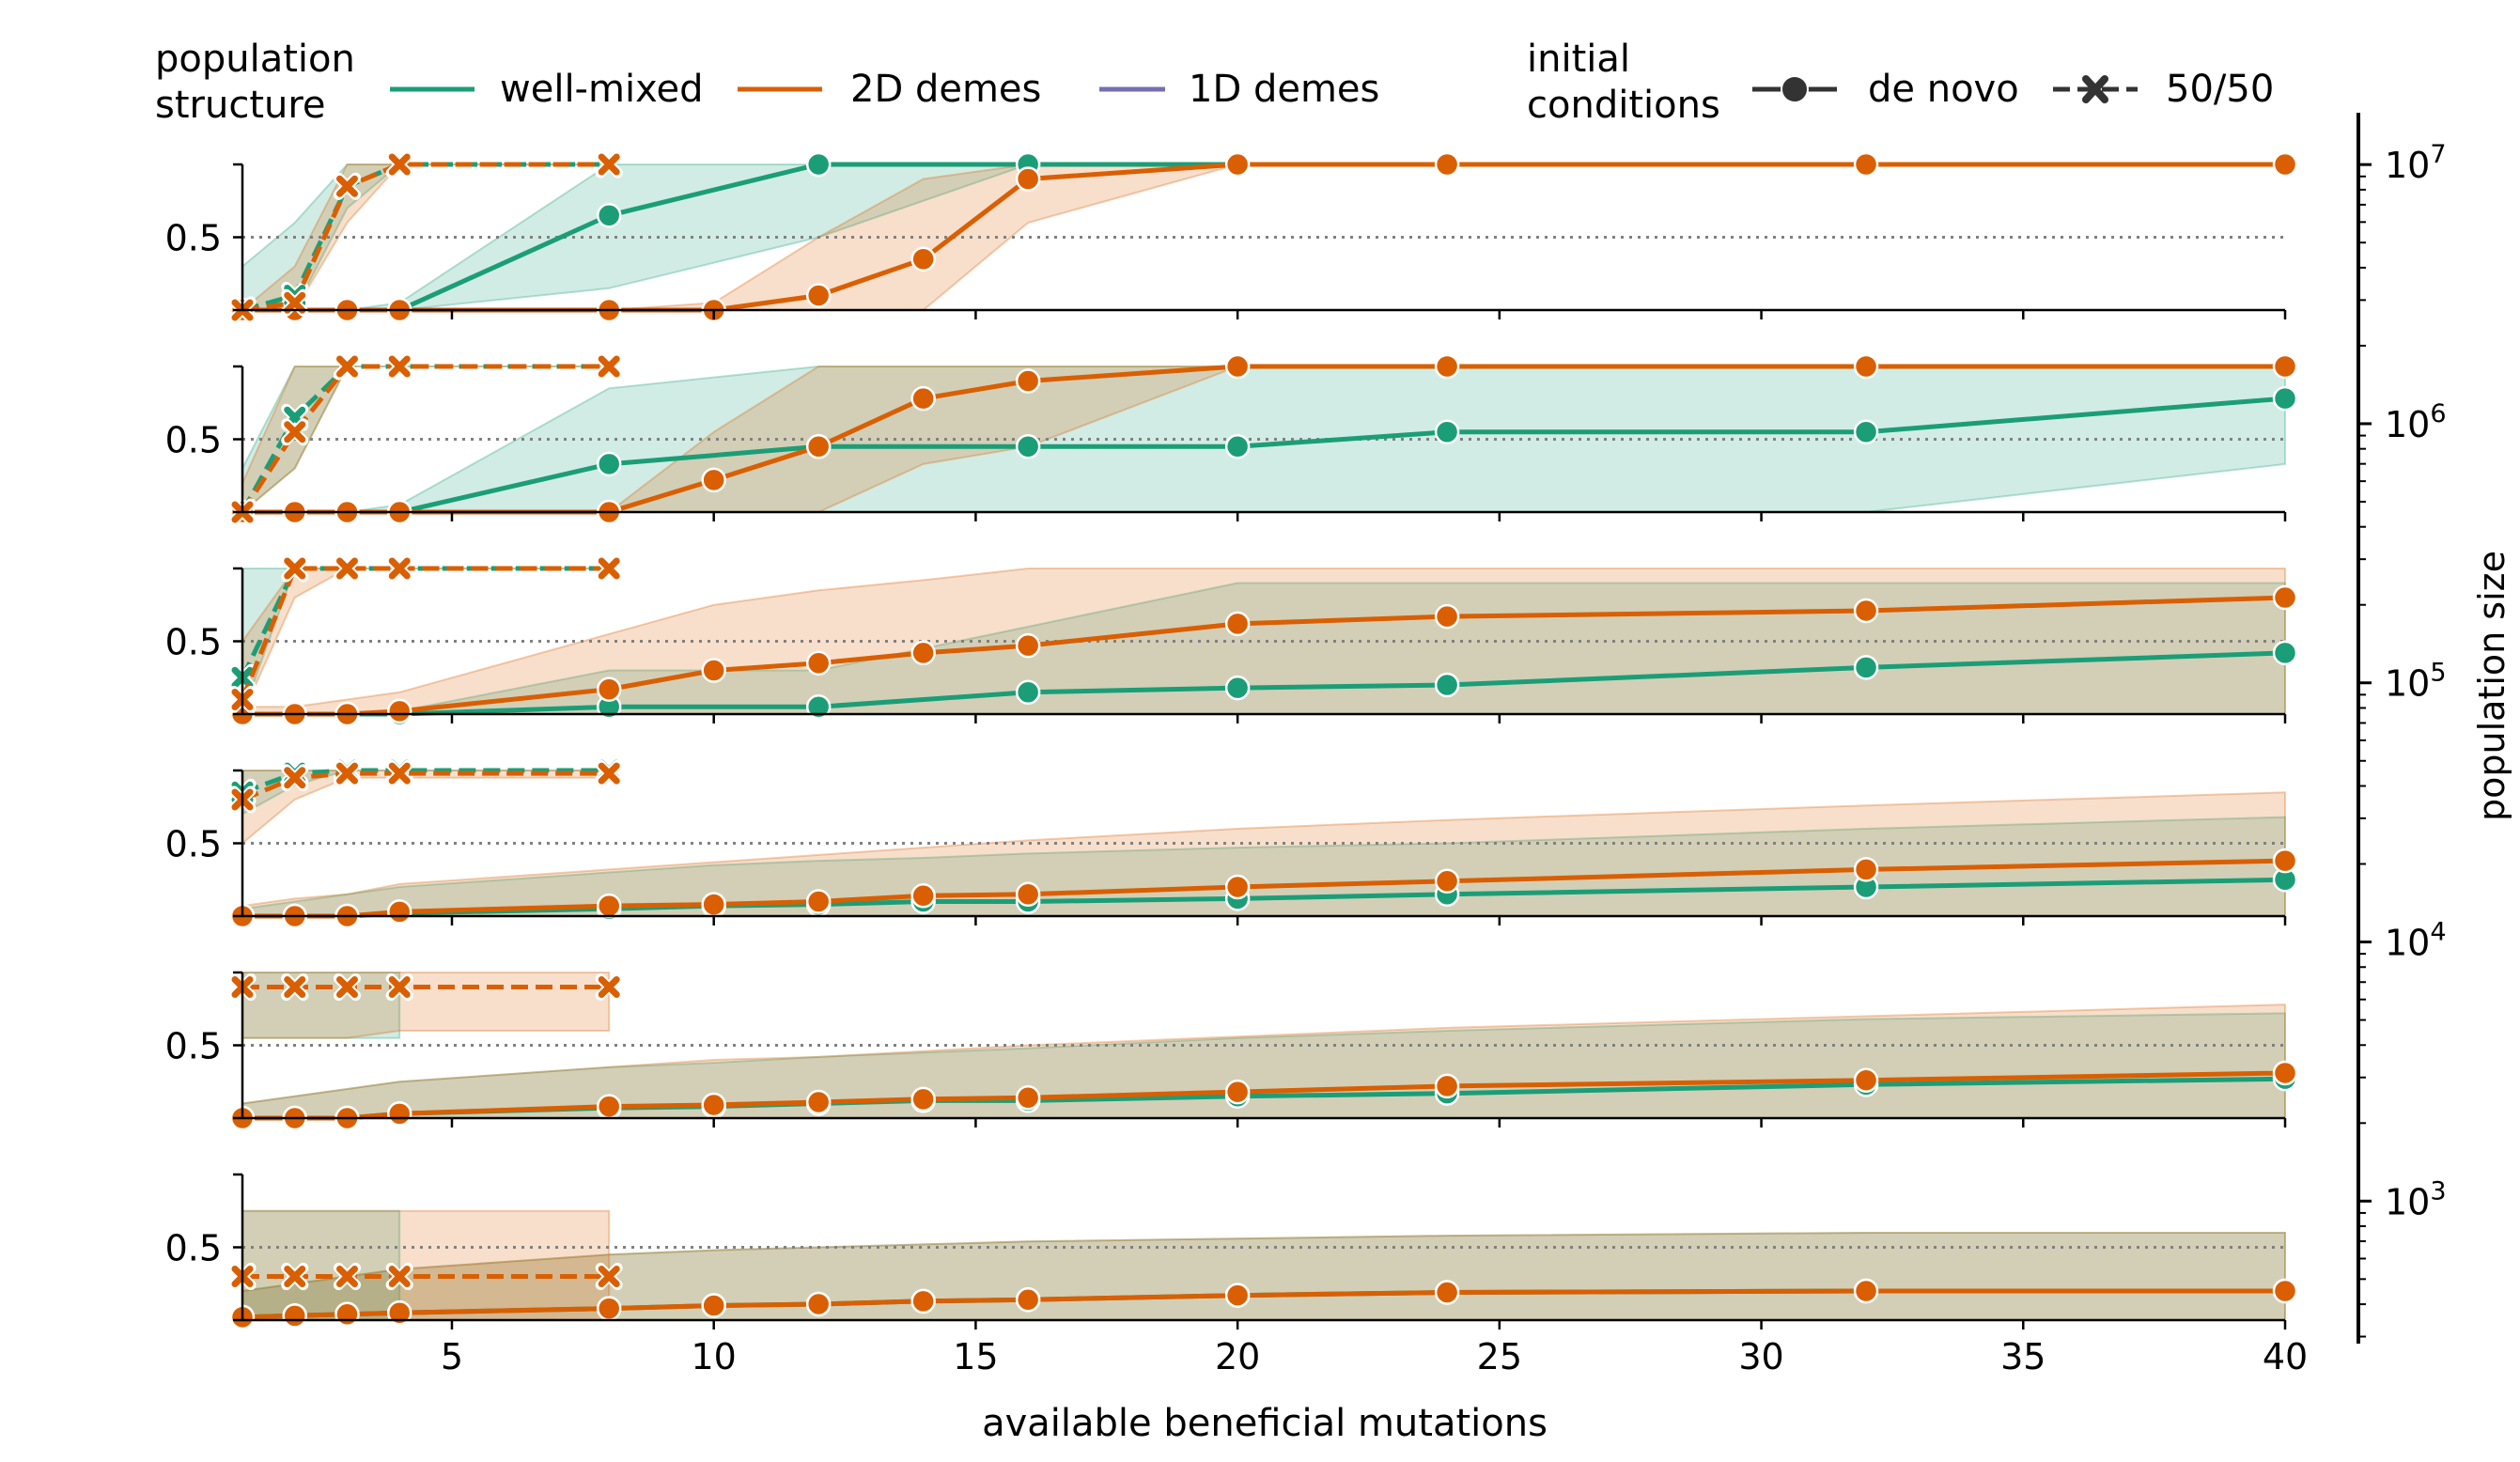 The image size is (2520, 1462). I want to click on panel-6: 0.5, so click(1231, 1251).